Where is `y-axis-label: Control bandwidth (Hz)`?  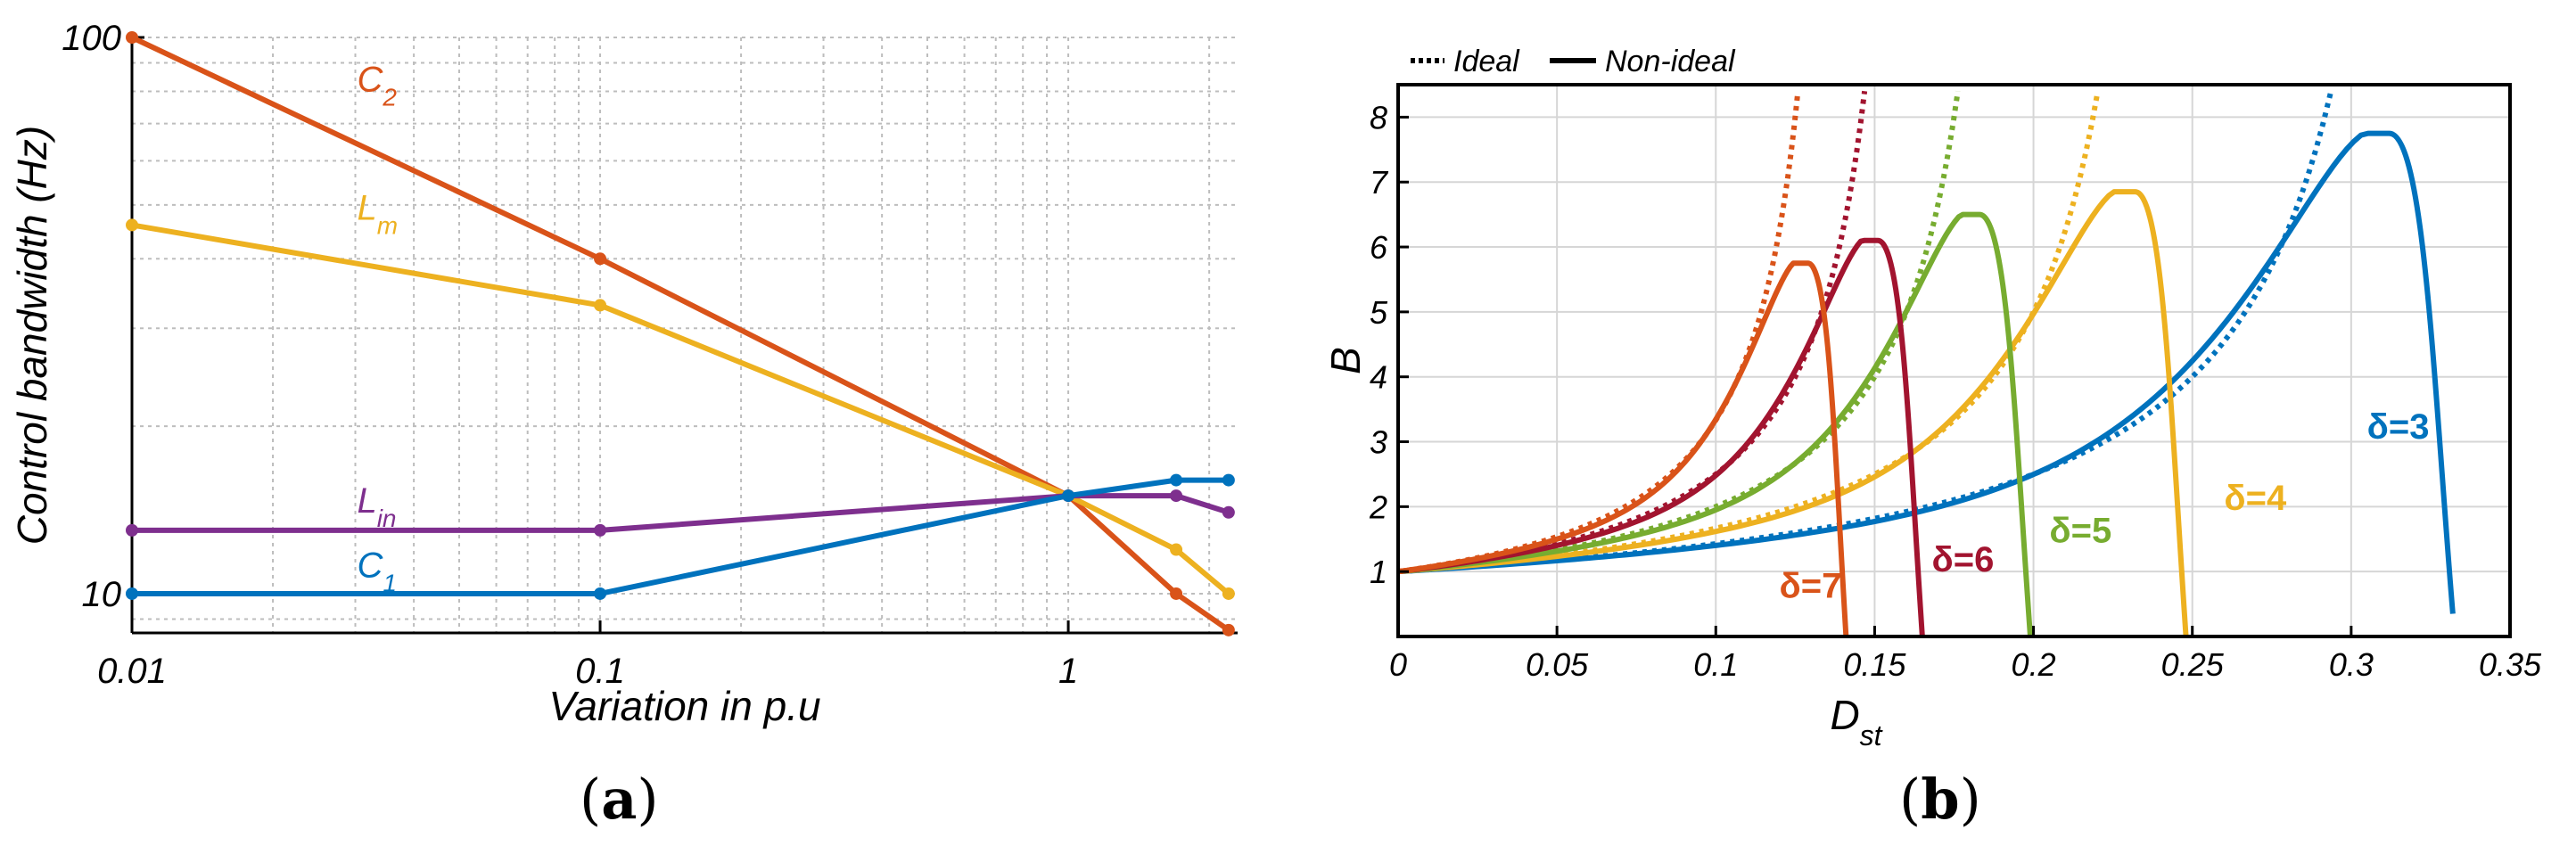
y-axis-label: Control bandwidth (Hz) is located at coordinates (32, 335).